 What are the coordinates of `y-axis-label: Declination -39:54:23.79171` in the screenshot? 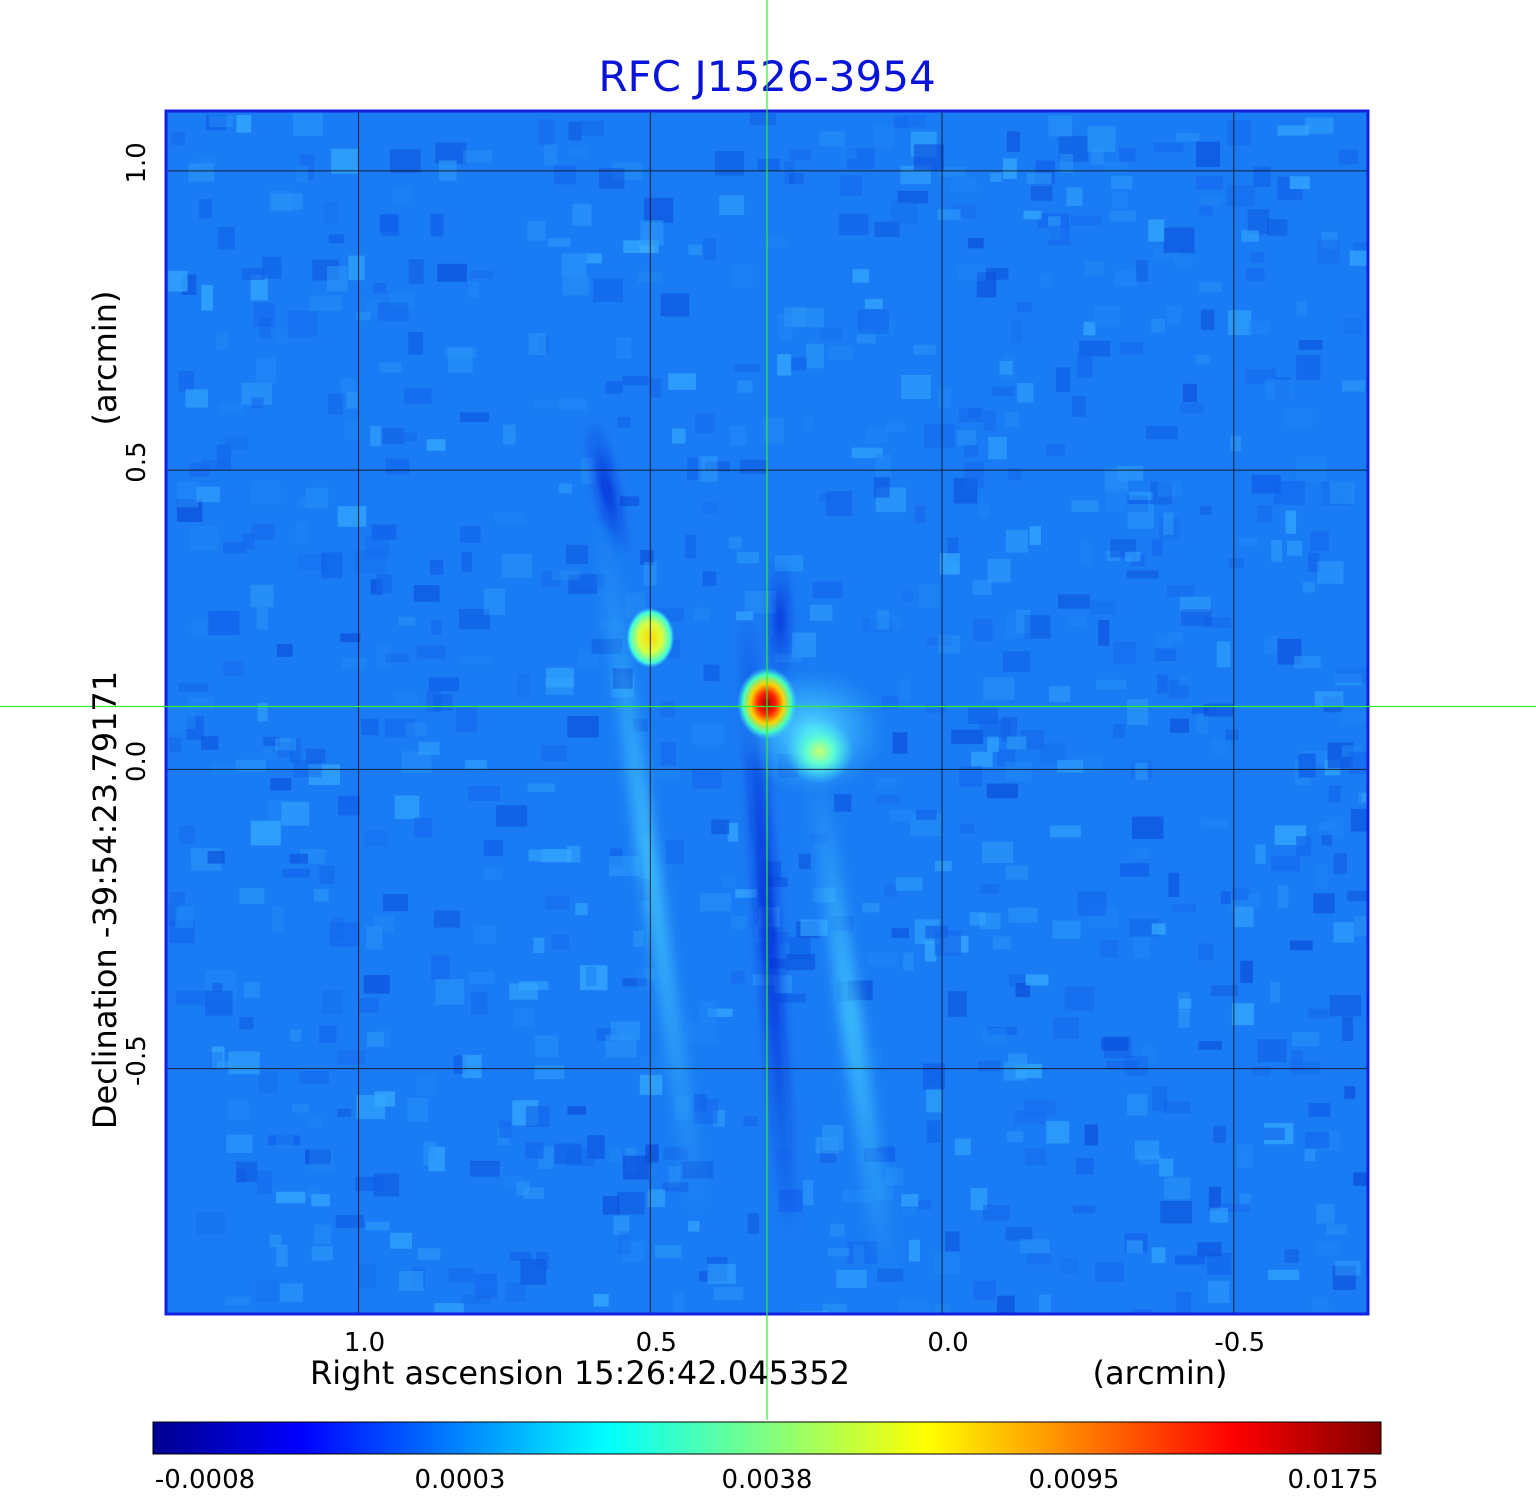 It's located at (105, 900).